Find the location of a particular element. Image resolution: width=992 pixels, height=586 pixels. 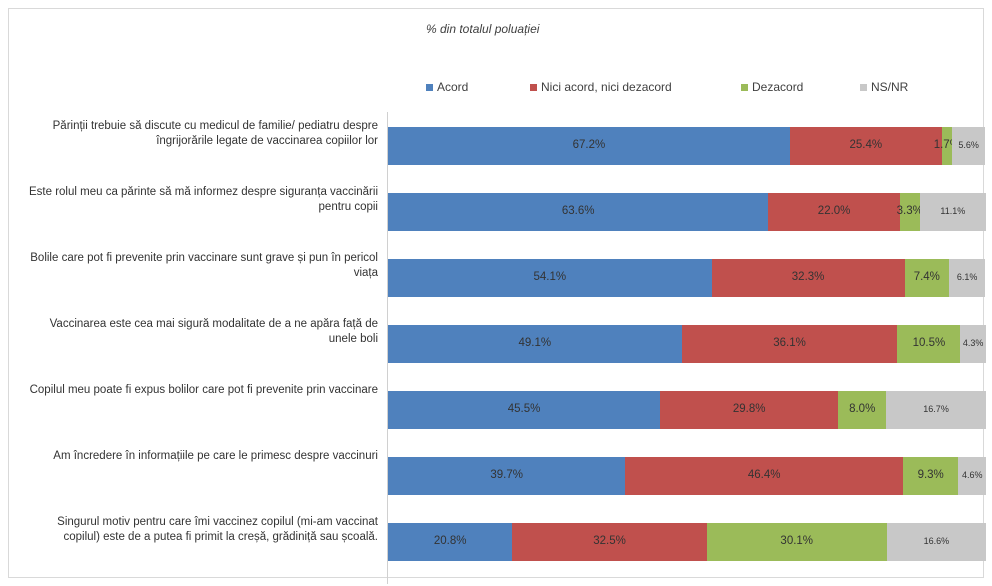

data-label: 29.8% is located at coordinates (749, 409).